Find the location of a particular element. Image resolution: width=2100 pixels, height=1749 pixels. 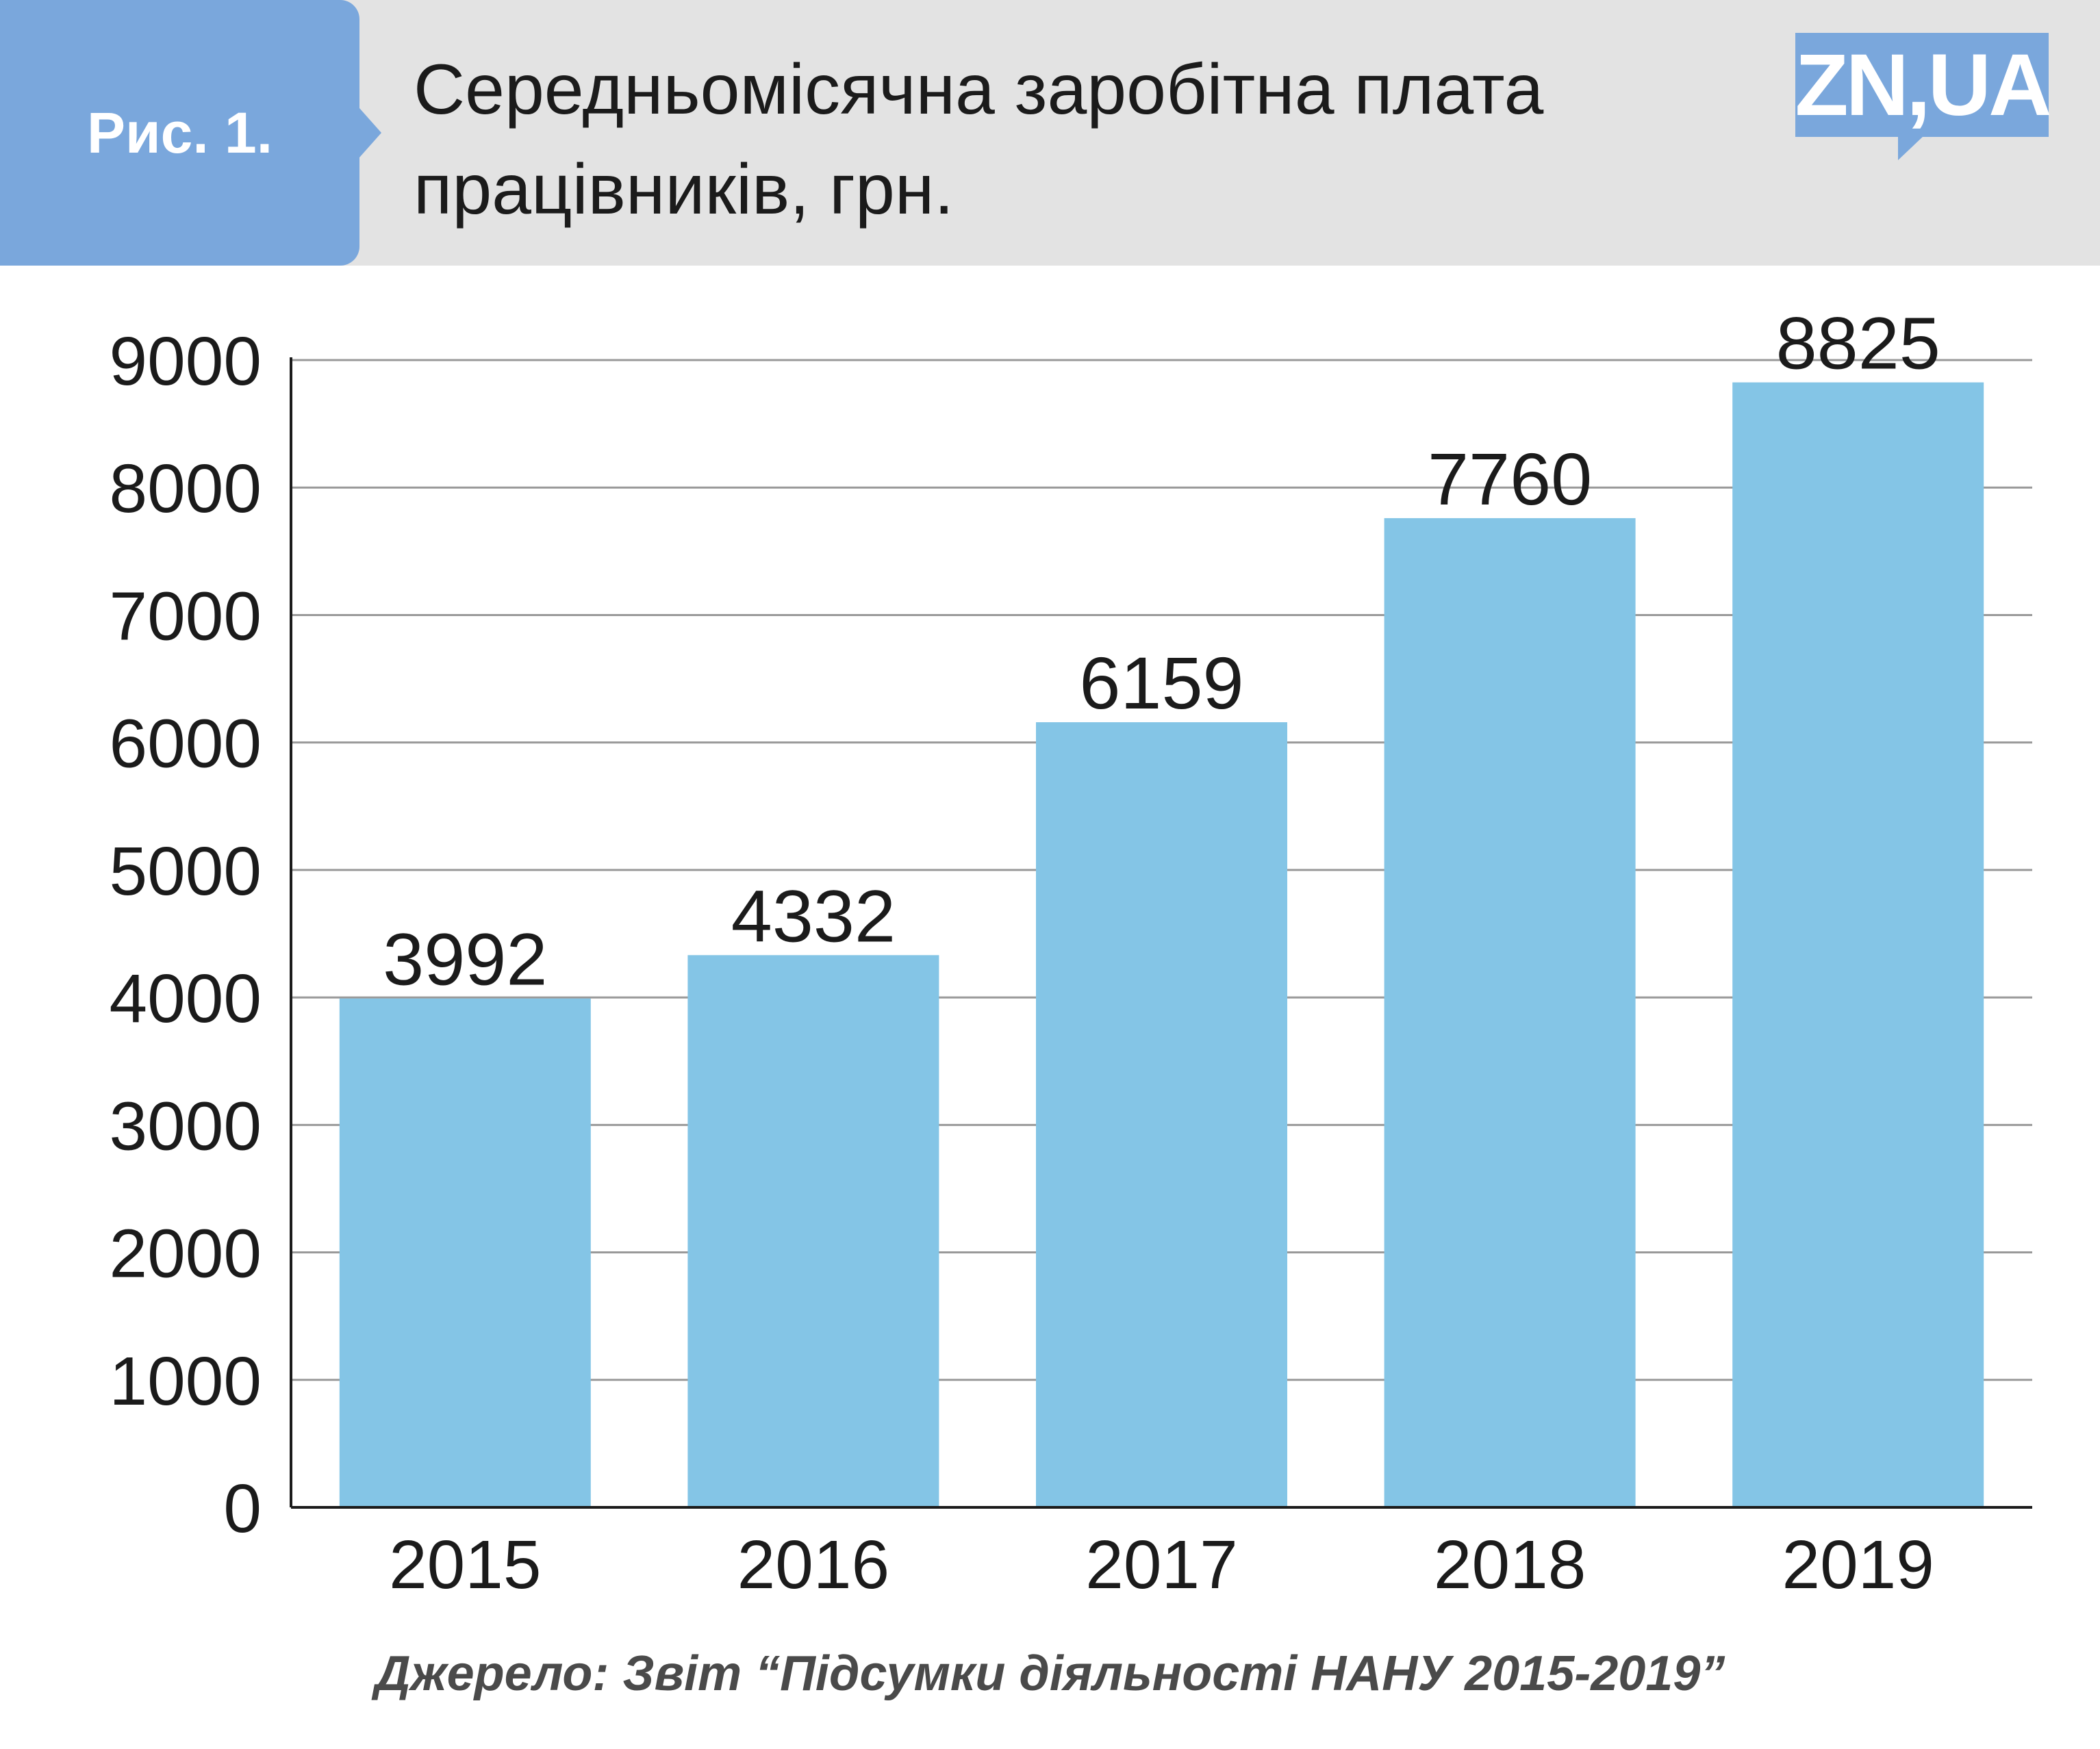

y-tick-label-7000: 7000 is located at coordinates (186, 616).